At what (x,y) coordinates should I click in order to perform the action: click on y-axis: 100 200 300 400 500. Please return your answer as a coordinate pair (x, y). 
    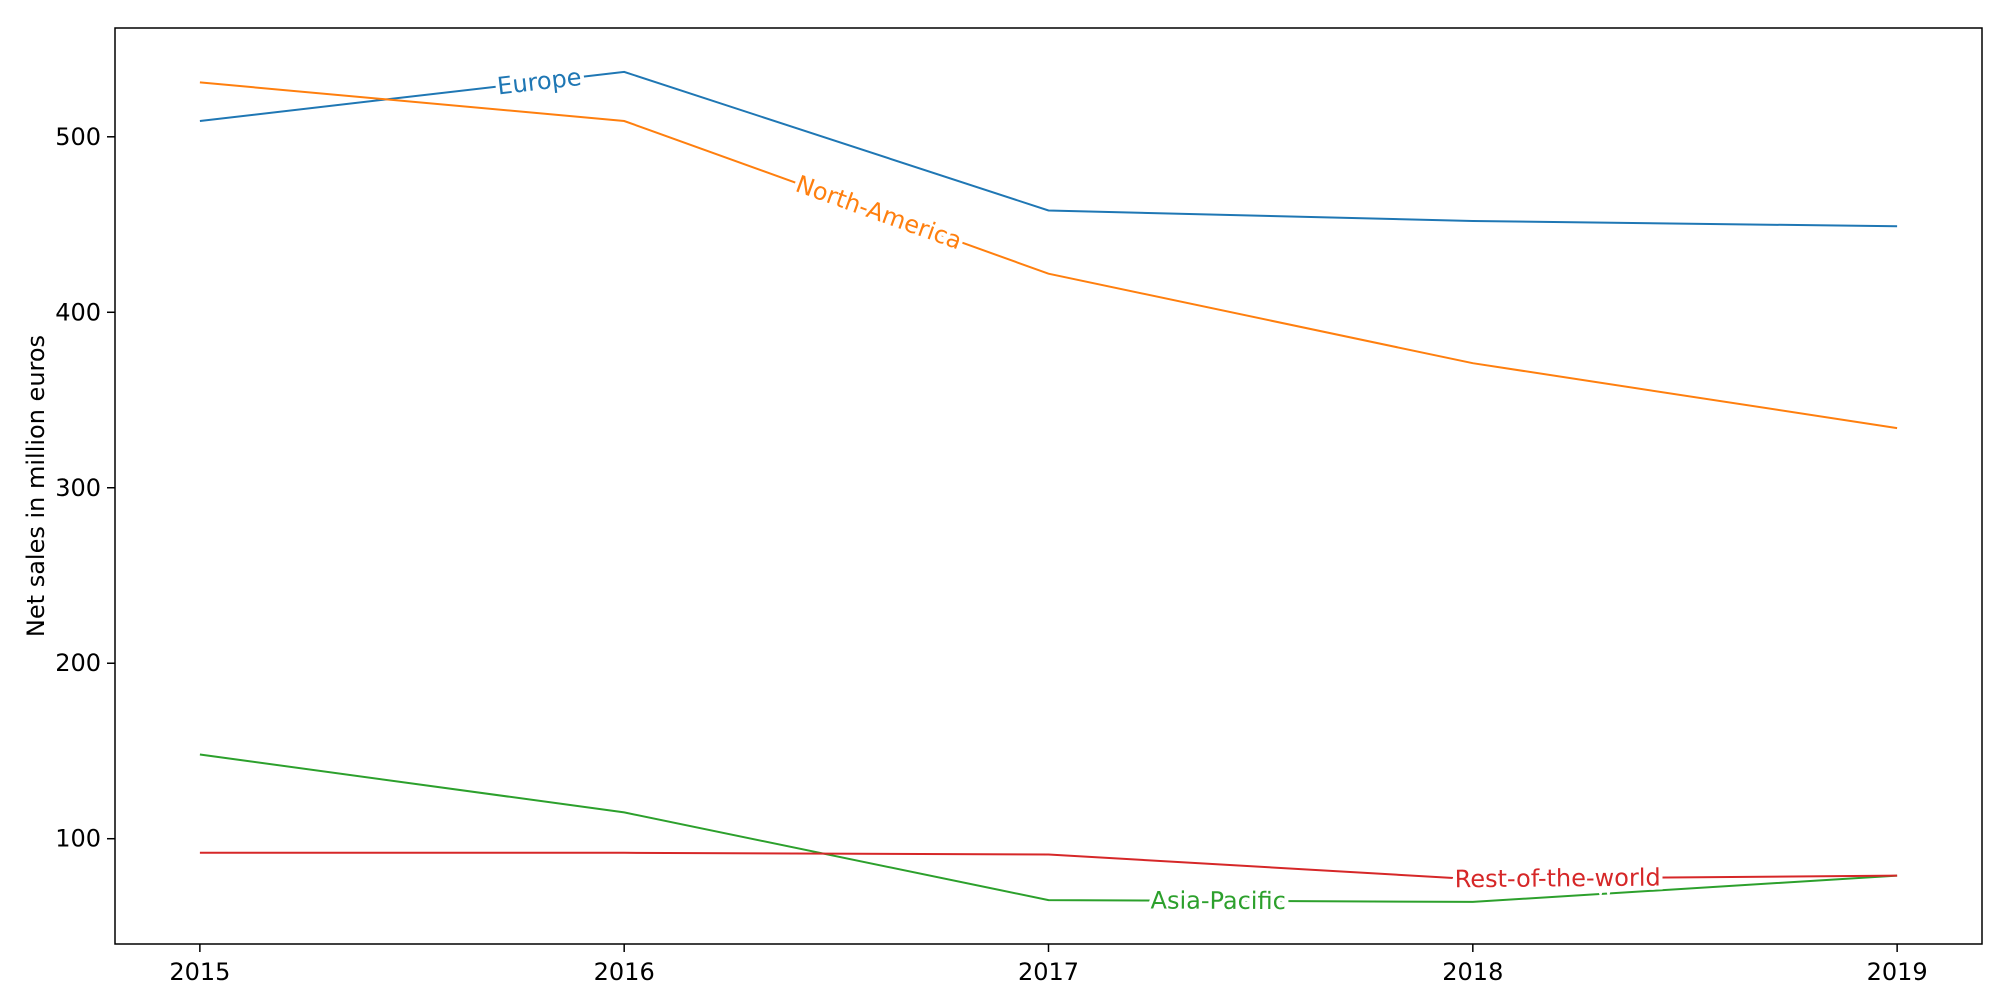
    Looking at the image, I should click on (85, 488).